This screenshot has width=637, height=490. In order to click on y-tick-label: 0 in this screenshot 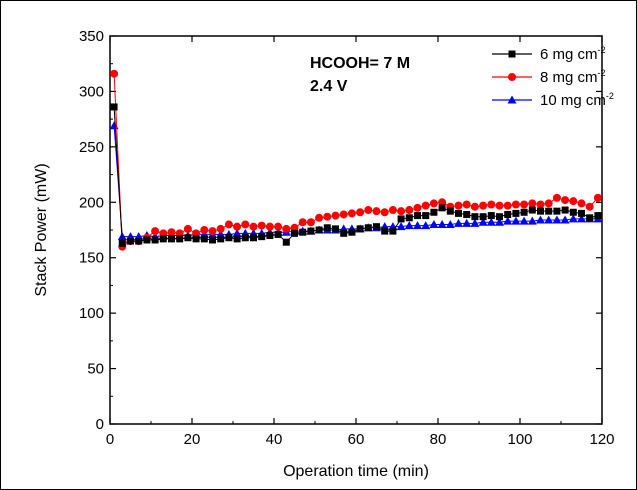, I will do `click(100, 424)`.